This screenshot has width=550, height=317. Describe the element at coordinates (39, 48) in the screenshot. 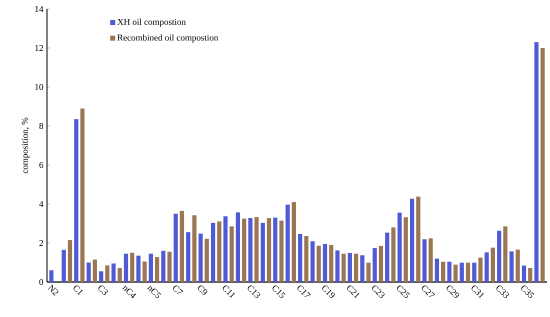

I see `y-tick-label: 12` at that location.